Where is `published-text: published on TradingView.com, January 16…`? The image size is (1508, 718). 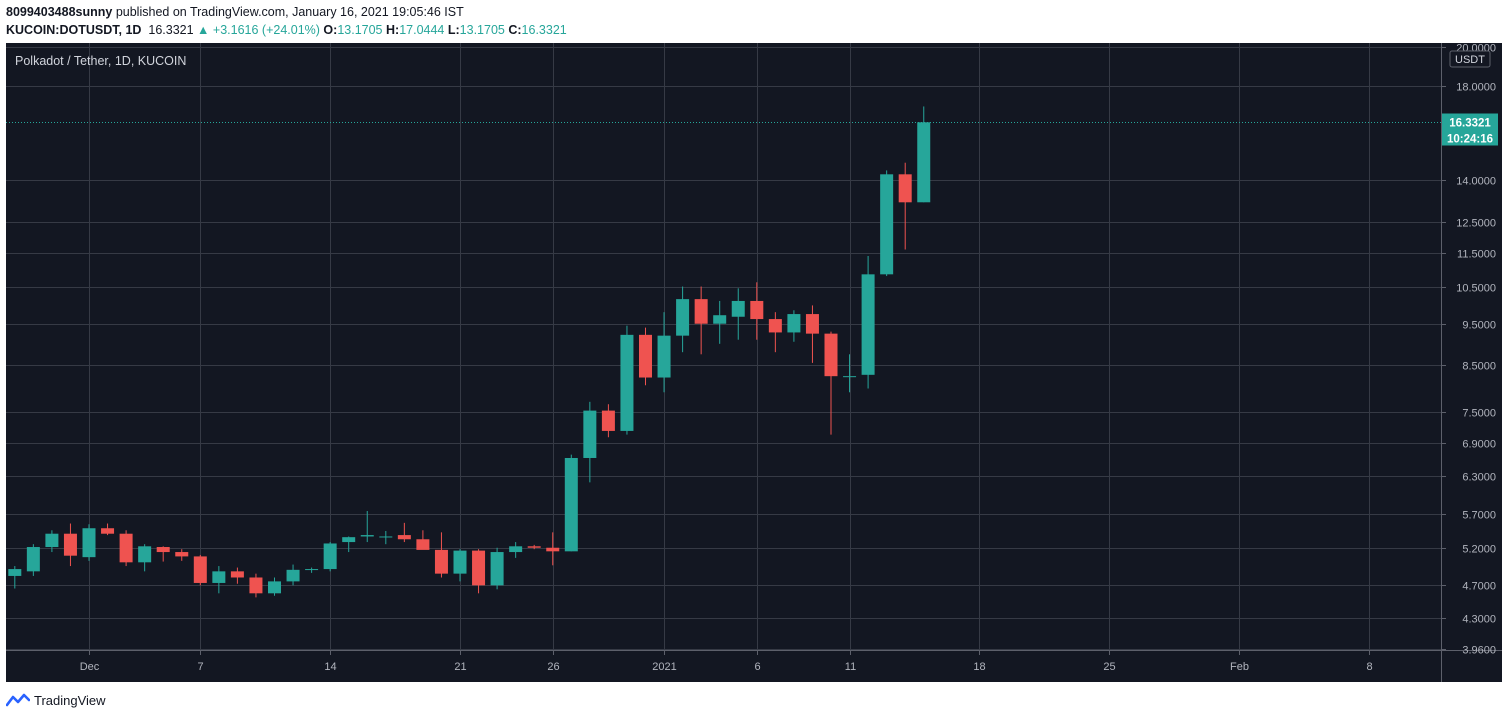
published-text: published on TradingView.com, January 16… is located at coordinates (289, 12).